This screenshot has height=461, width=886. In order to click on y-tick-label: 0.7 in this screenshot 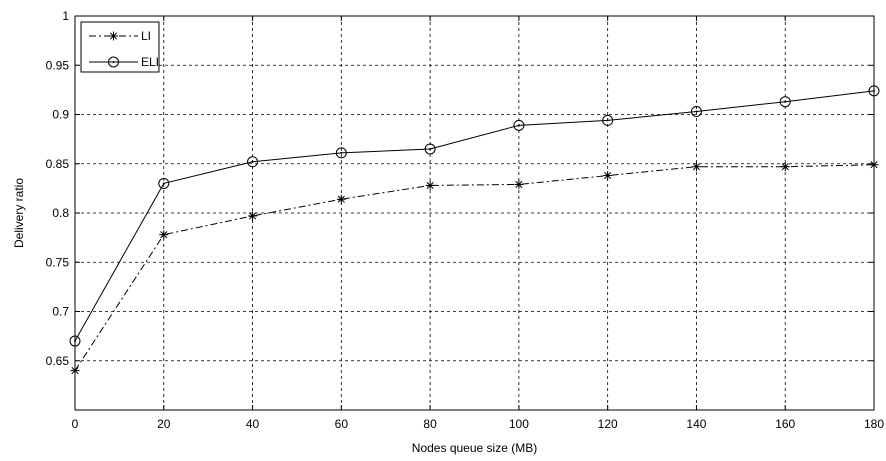, I will do `click(60, 312)`.